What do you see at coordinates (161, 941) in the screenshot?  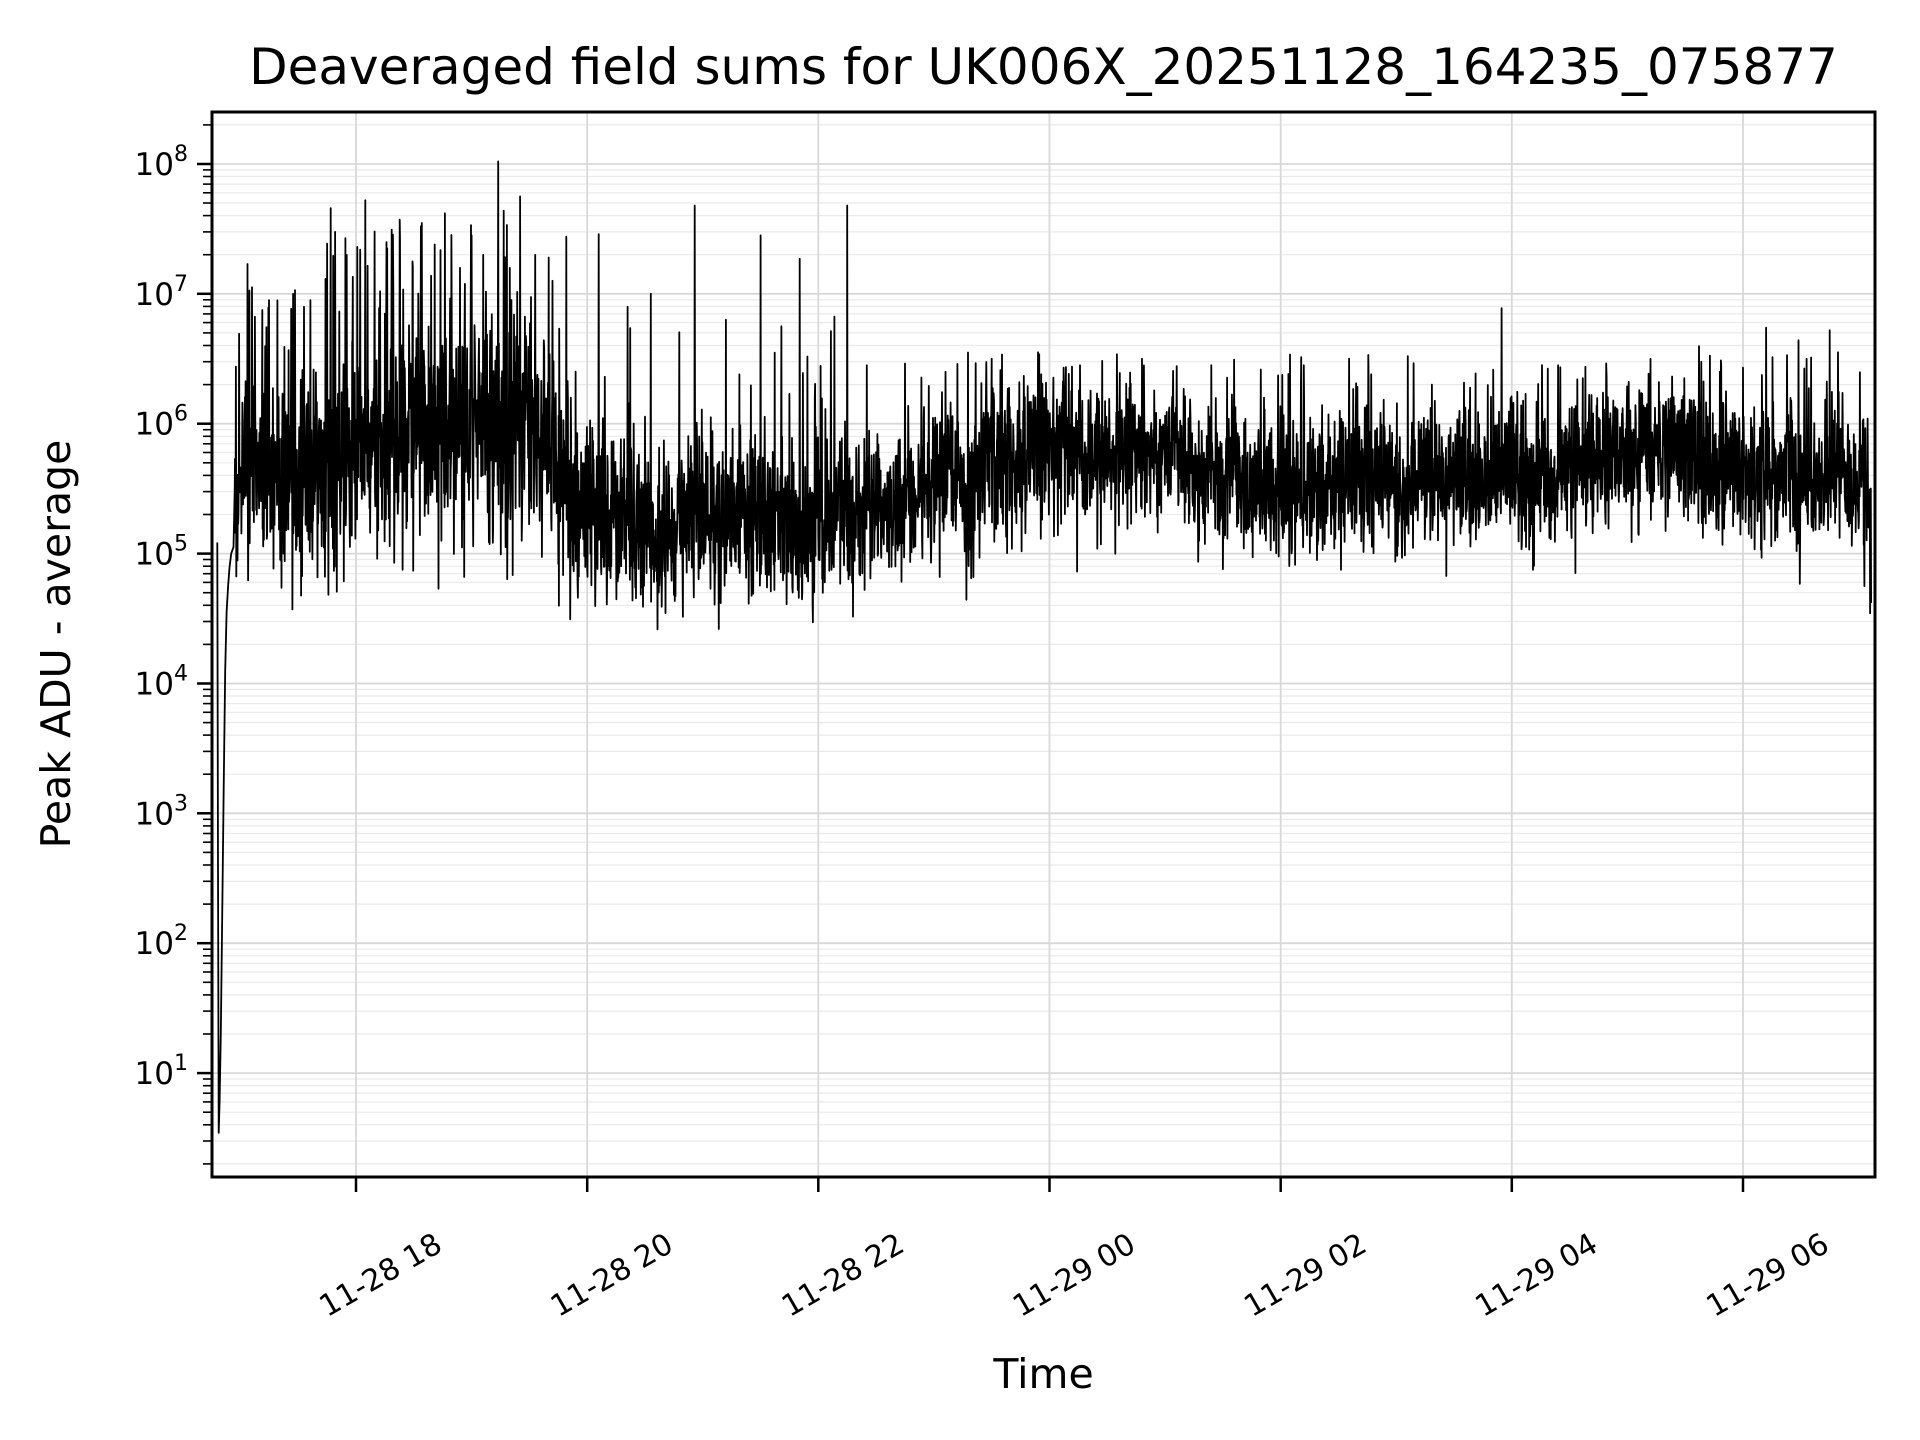 I see `y-tick-label: 10²` at bounding box center [161, 941].